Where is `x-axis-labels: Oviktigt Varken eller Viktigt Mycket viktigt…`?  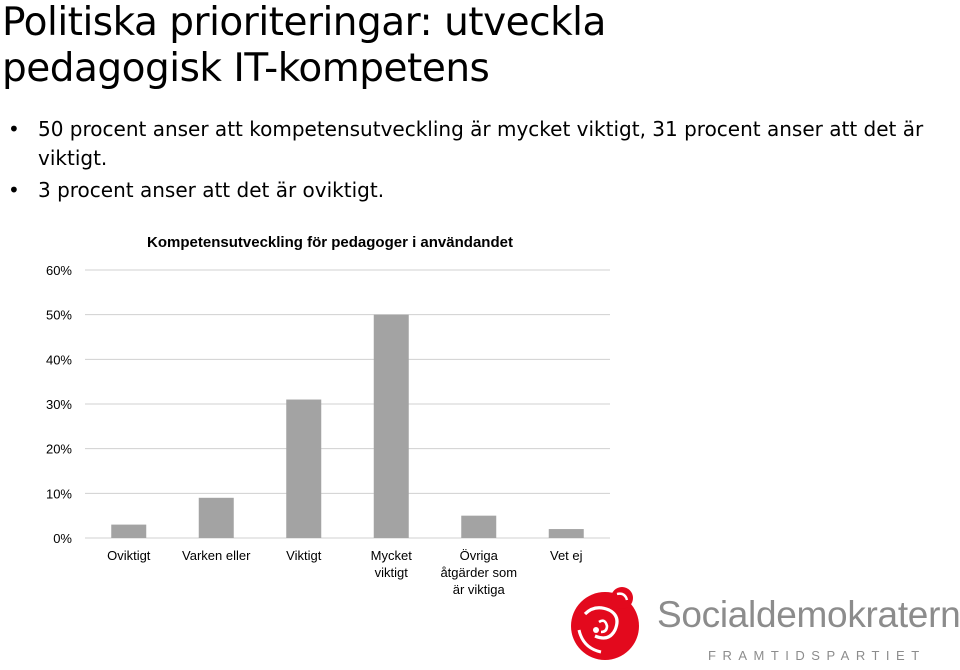 x-axis-labels: Oviktigt Varken eller Viktigt Mycket viktigt… is located at coordinates (345, 572).